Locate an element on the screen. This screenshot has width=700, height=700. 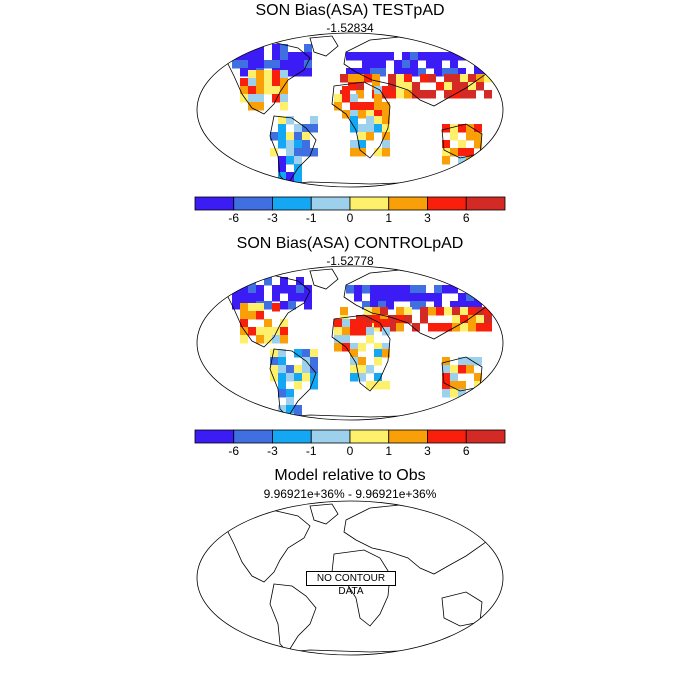
colorbar-label: -6 is located at coordinates (234, 451).